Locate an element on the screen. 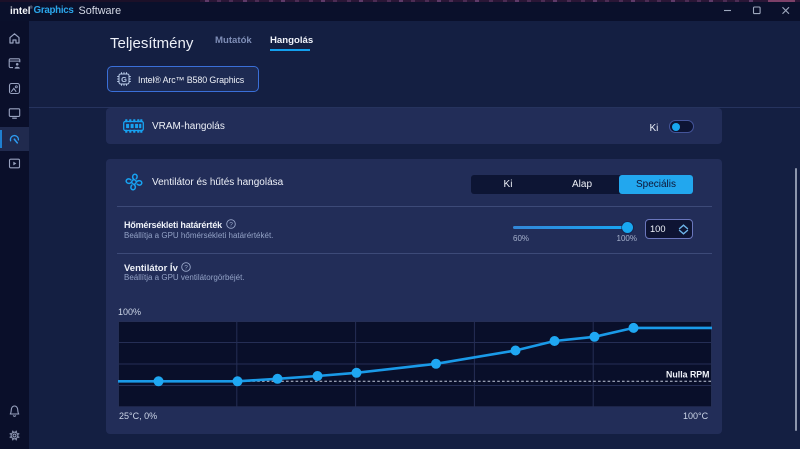  svg-text: G is located at coordinates (124, 79).